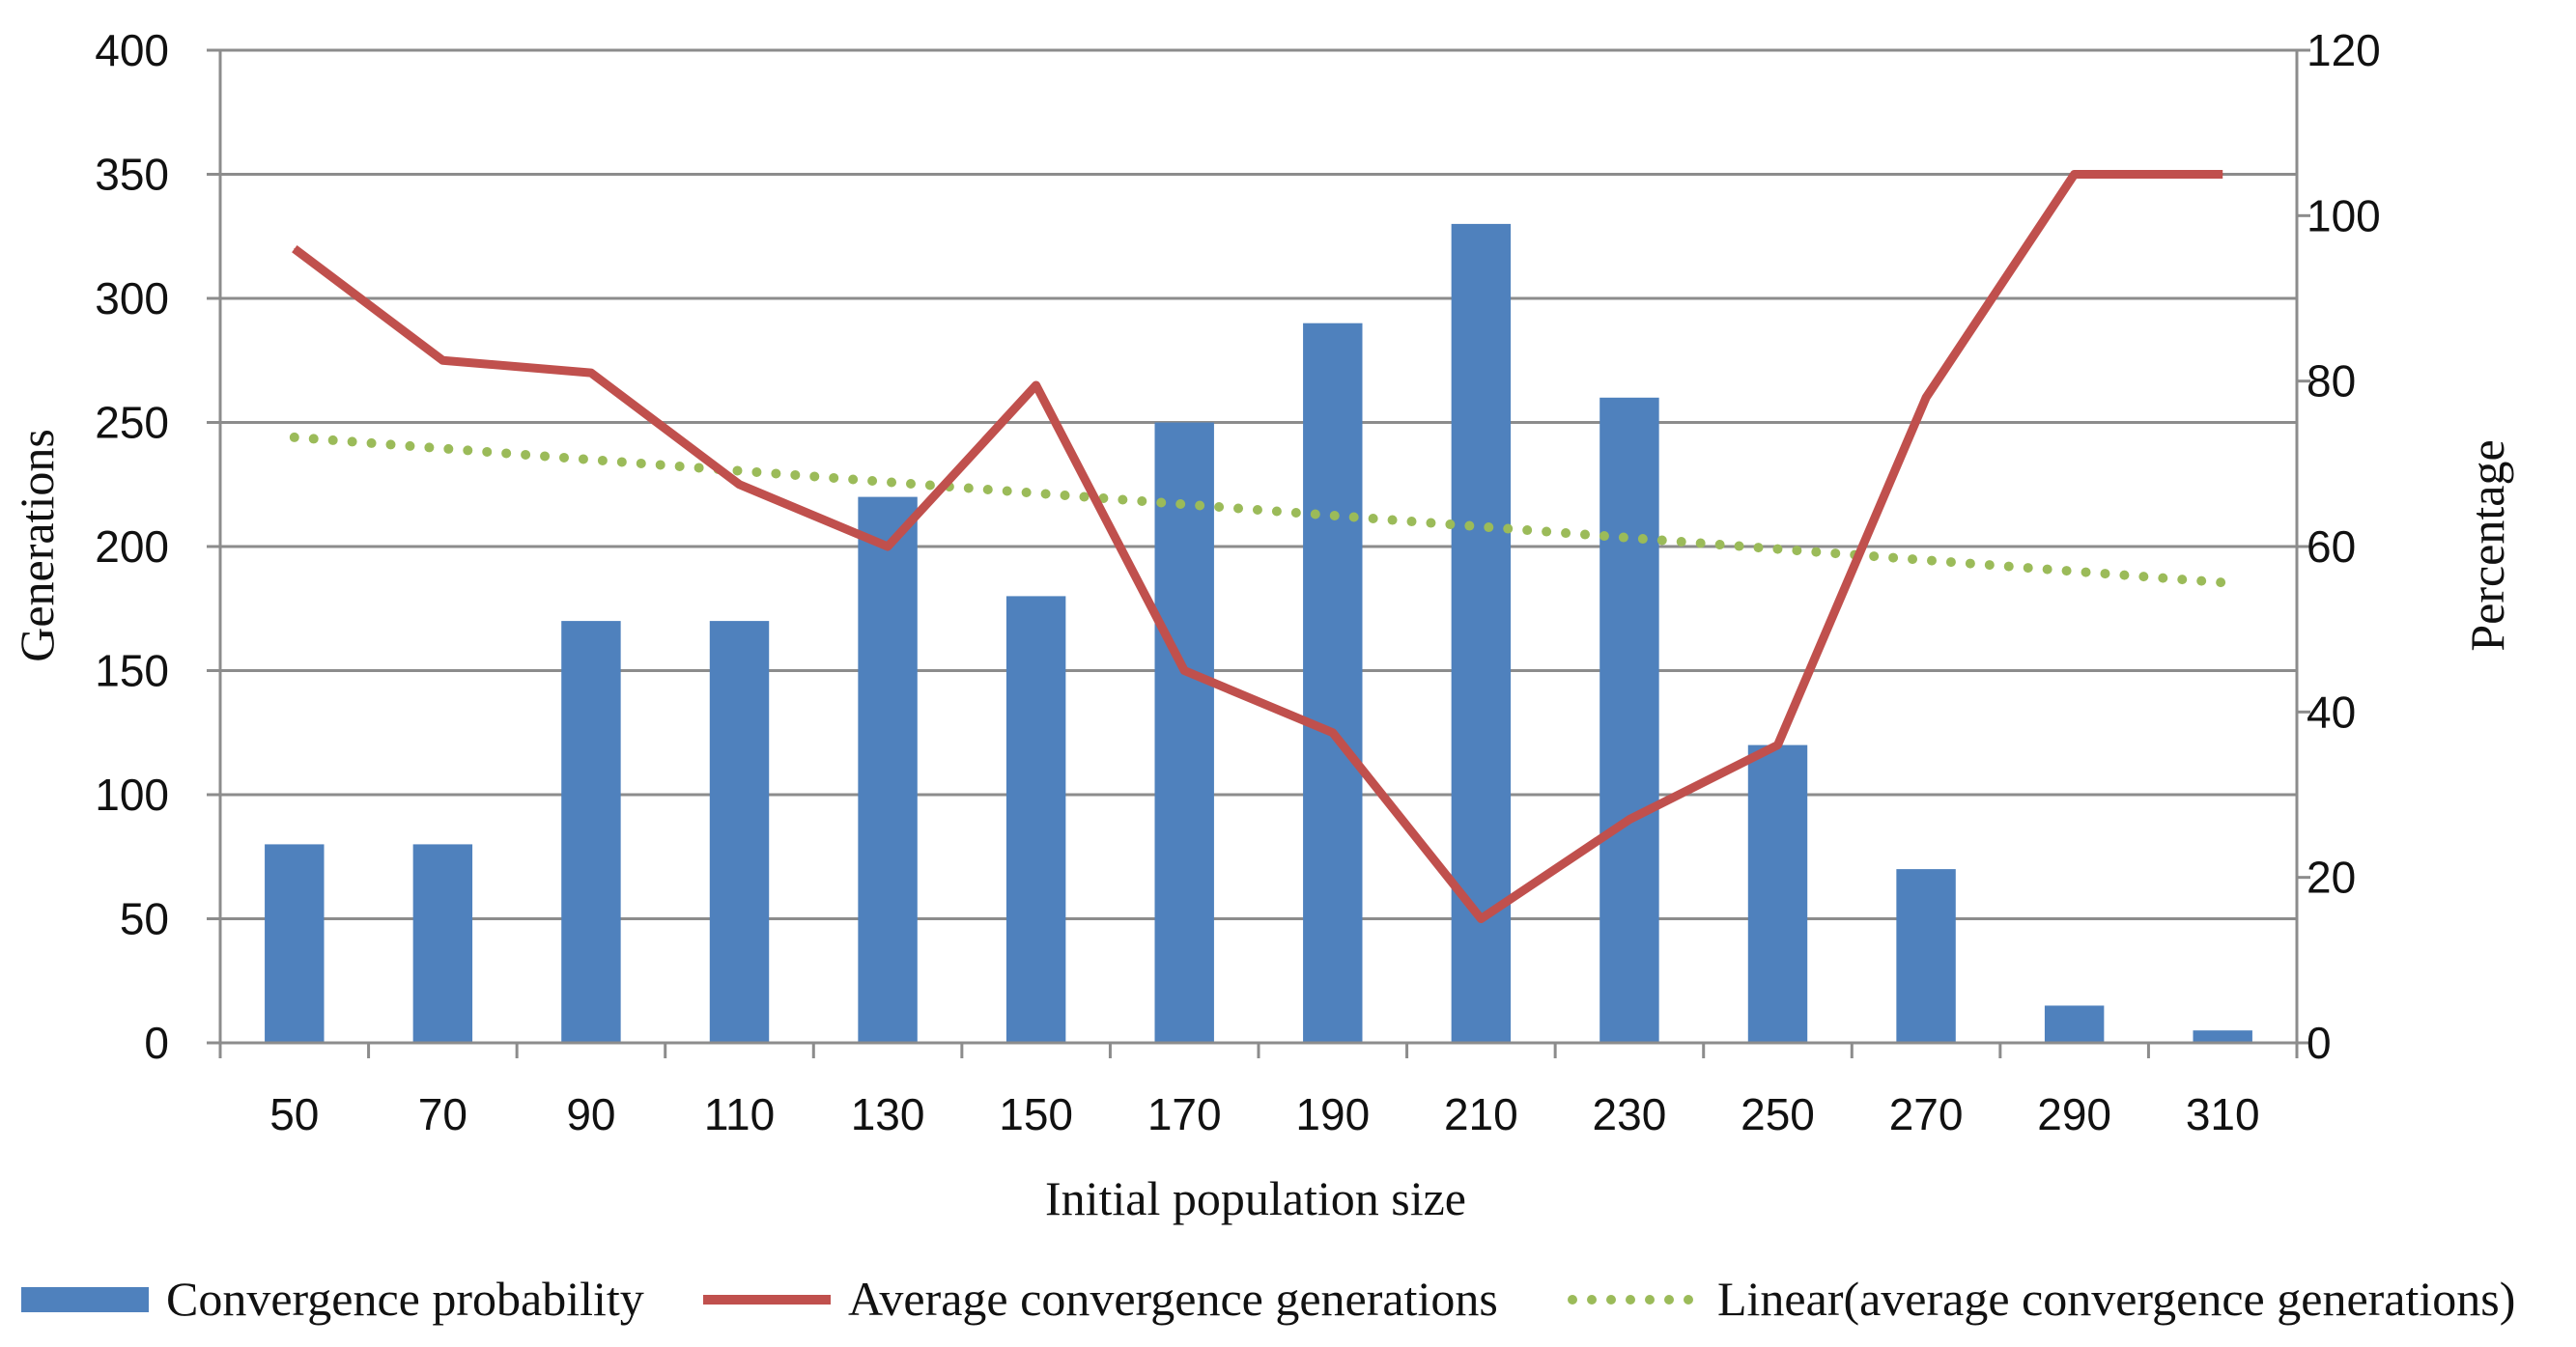 This screenshot has width=2576, height=1347. I want to click on x-axis-ticks: 50 70 90 110 130 150 170 190 210 230 250 270 290 310, so click(1264, 1114).